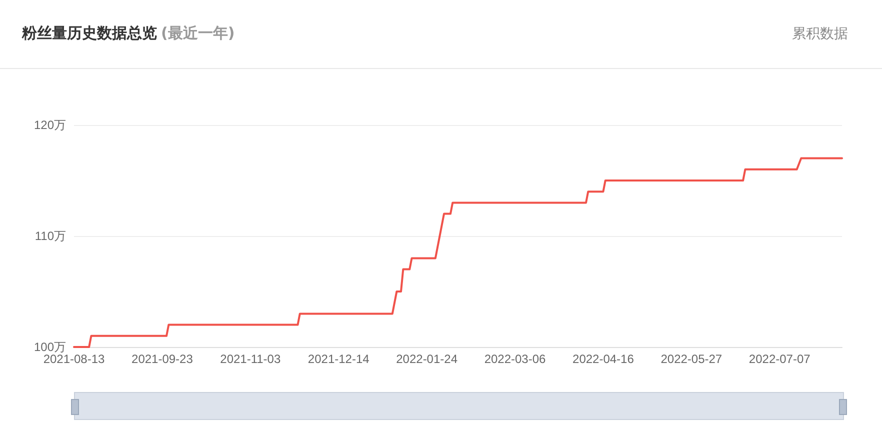 This screenshot has width=882, height=432. Describe the element at coordinates (820, 34) in the screenshot. I see `text: 累积数据` at that location.